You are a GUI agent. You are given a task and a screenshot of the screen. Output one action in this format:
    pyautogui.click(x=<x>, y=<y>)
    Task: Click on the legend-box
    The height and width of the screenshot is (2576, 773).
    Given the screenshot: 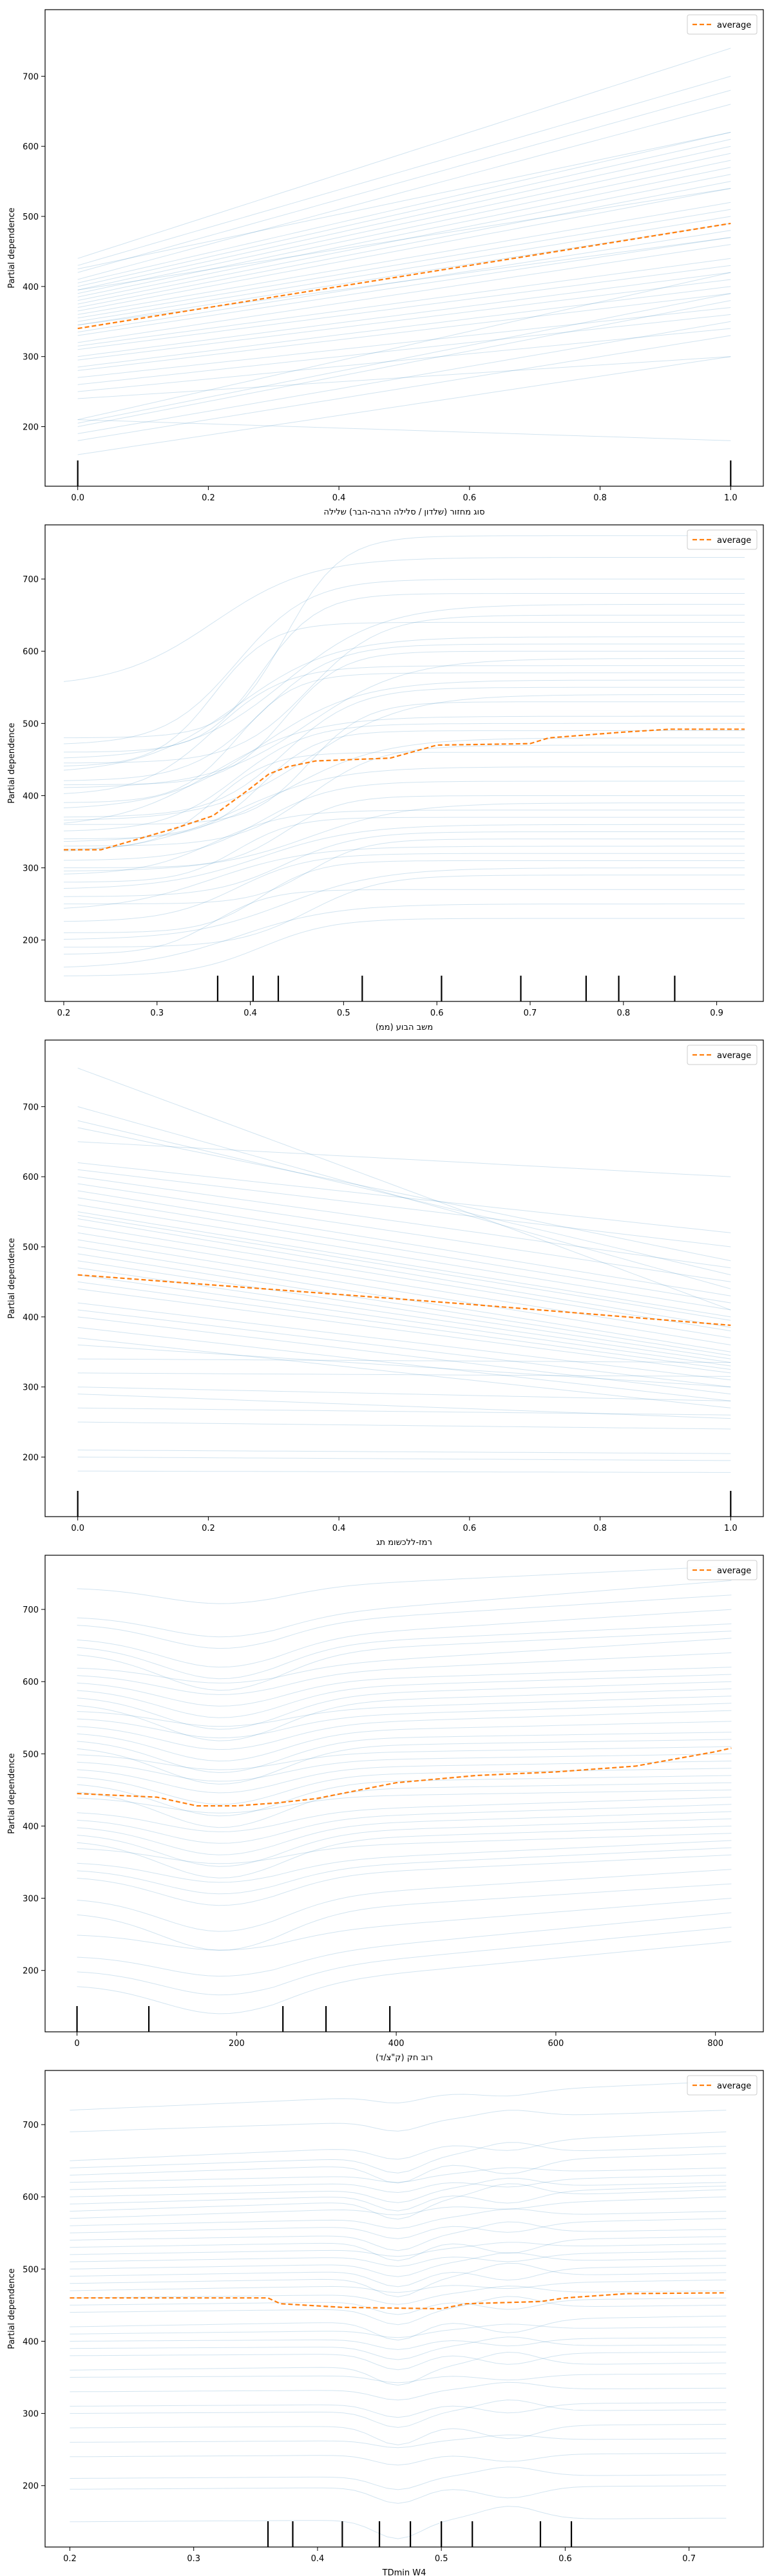 What is the action you would take?
    pyautogui.click(x=723, y=1570)
    